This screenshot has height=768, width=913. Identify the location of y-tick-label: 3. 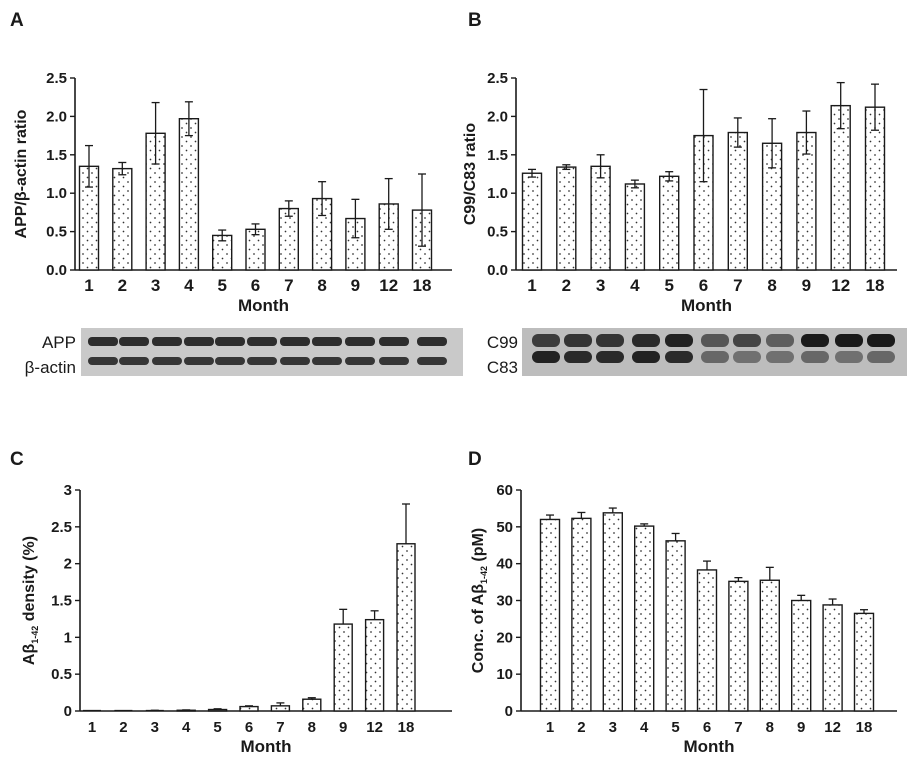
(68, 490).